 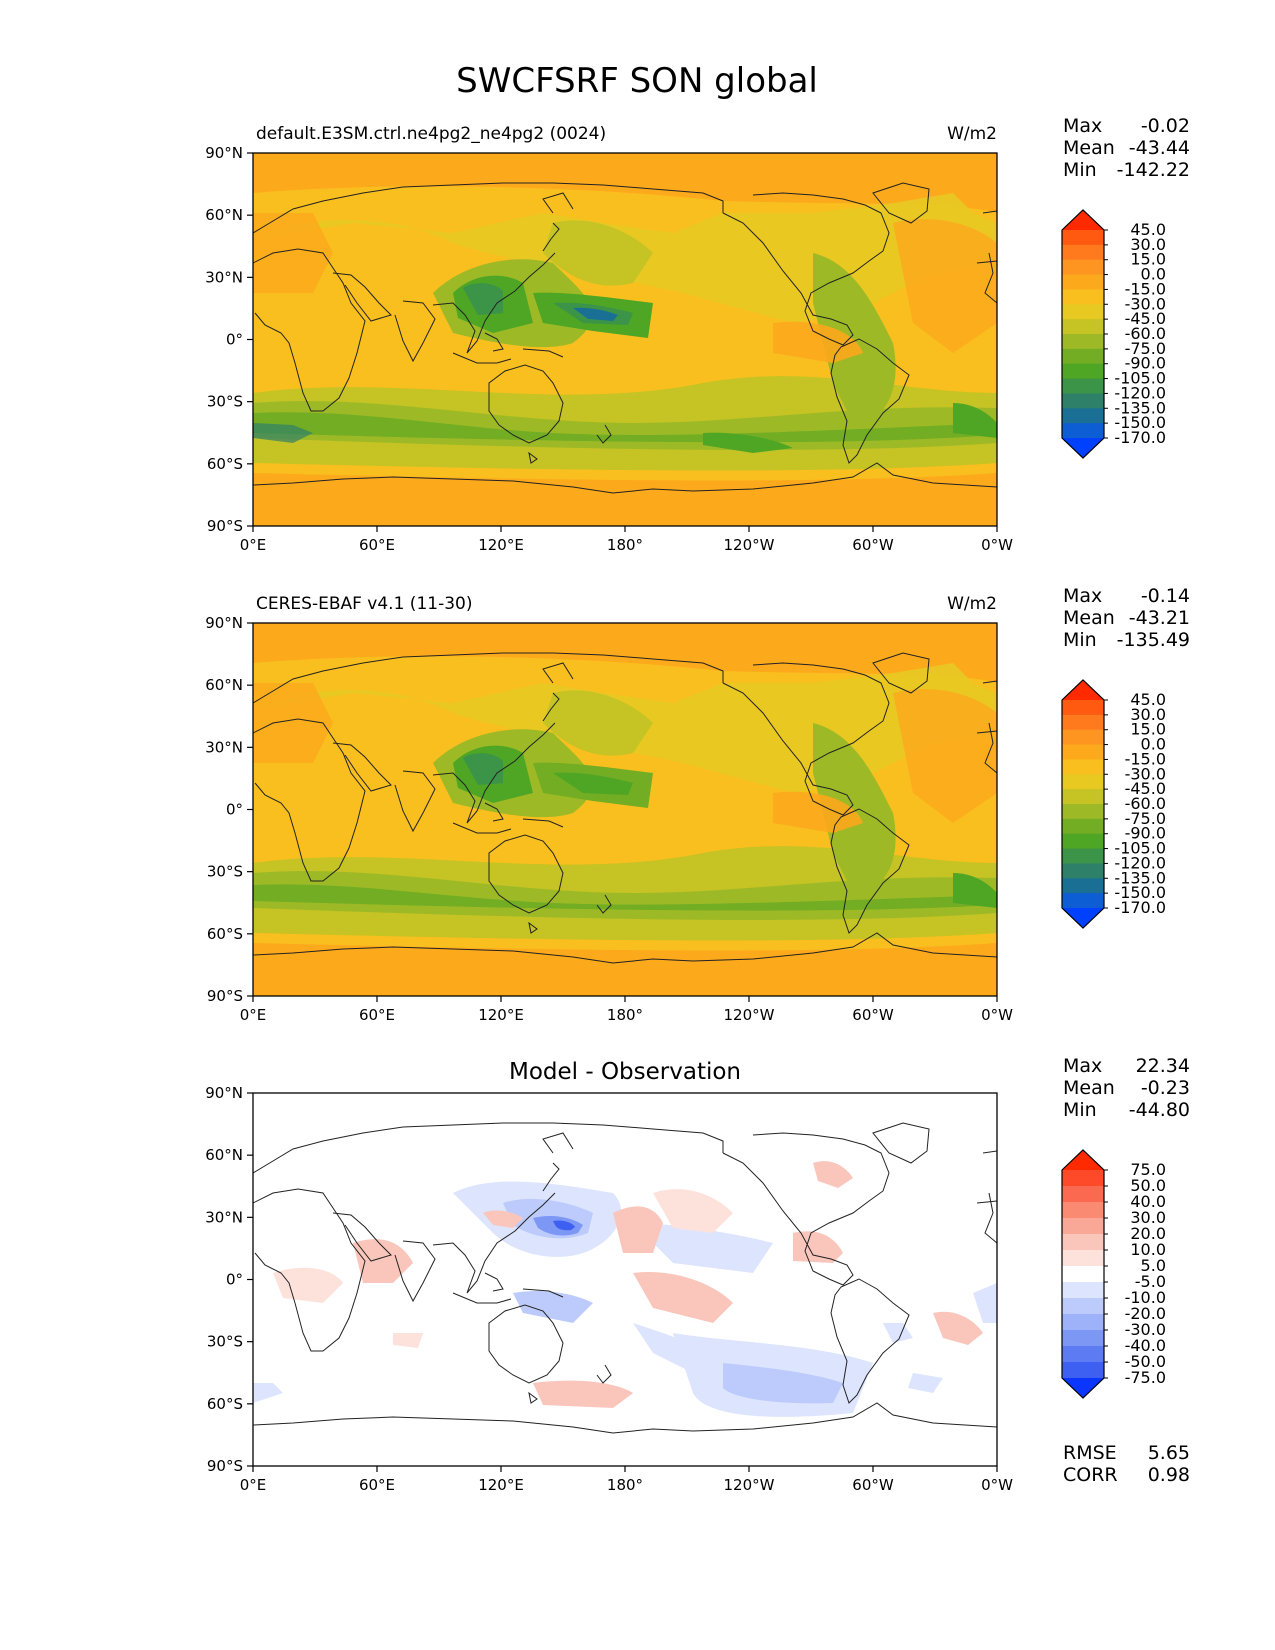 What do you see at coordinates (1148, 1249) in the screenshot?
I see `colorbar-label: 10.0` at bounding box center [1148, 1249].